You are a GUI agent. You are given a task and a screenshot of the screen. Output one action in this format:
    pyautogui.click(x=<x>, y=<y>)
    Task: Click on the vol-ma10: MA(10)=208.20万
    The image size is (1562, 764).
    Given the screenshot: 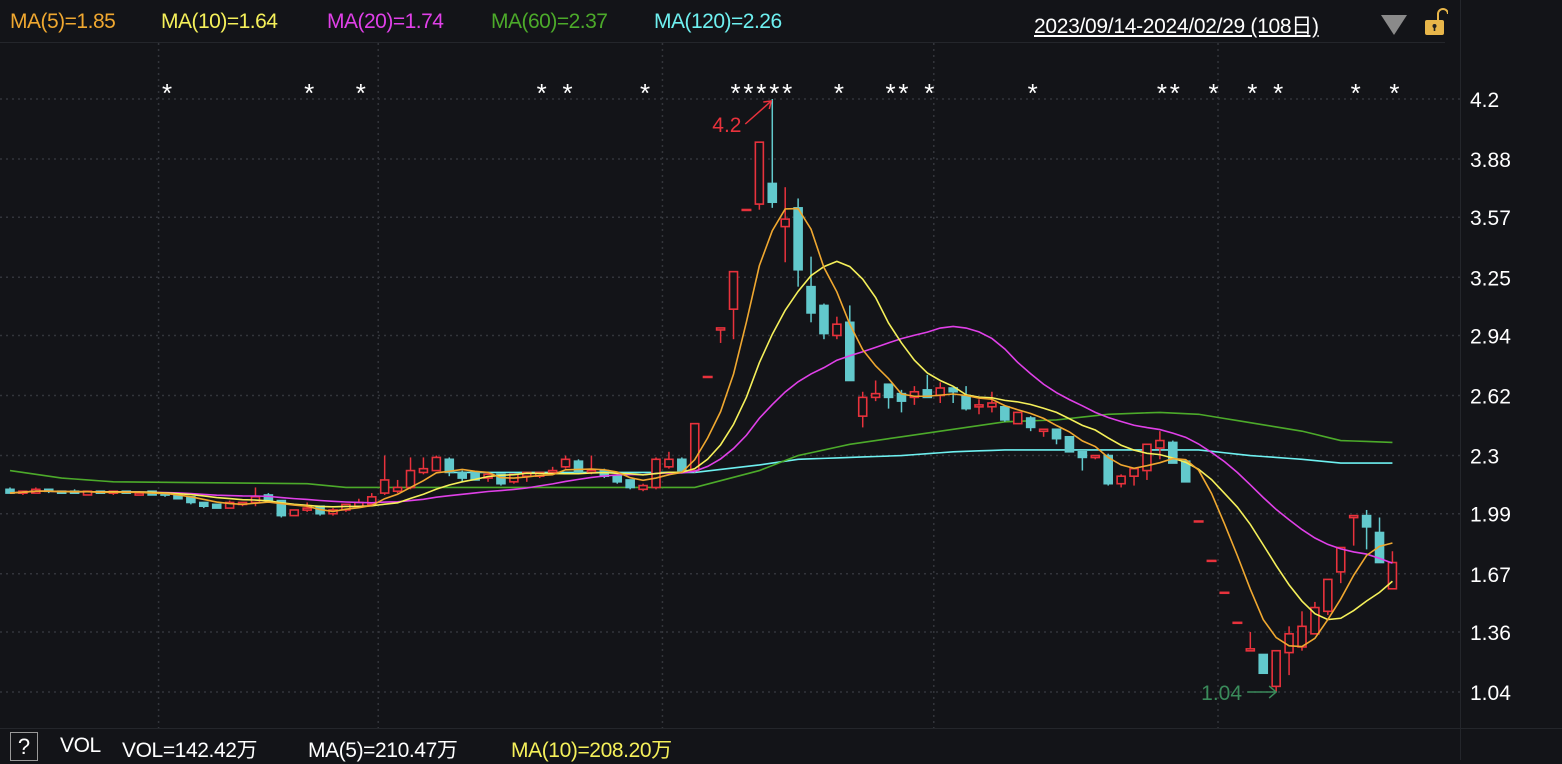 What is the action you would take?
    pyautogui.click(x=591, y=750)
    